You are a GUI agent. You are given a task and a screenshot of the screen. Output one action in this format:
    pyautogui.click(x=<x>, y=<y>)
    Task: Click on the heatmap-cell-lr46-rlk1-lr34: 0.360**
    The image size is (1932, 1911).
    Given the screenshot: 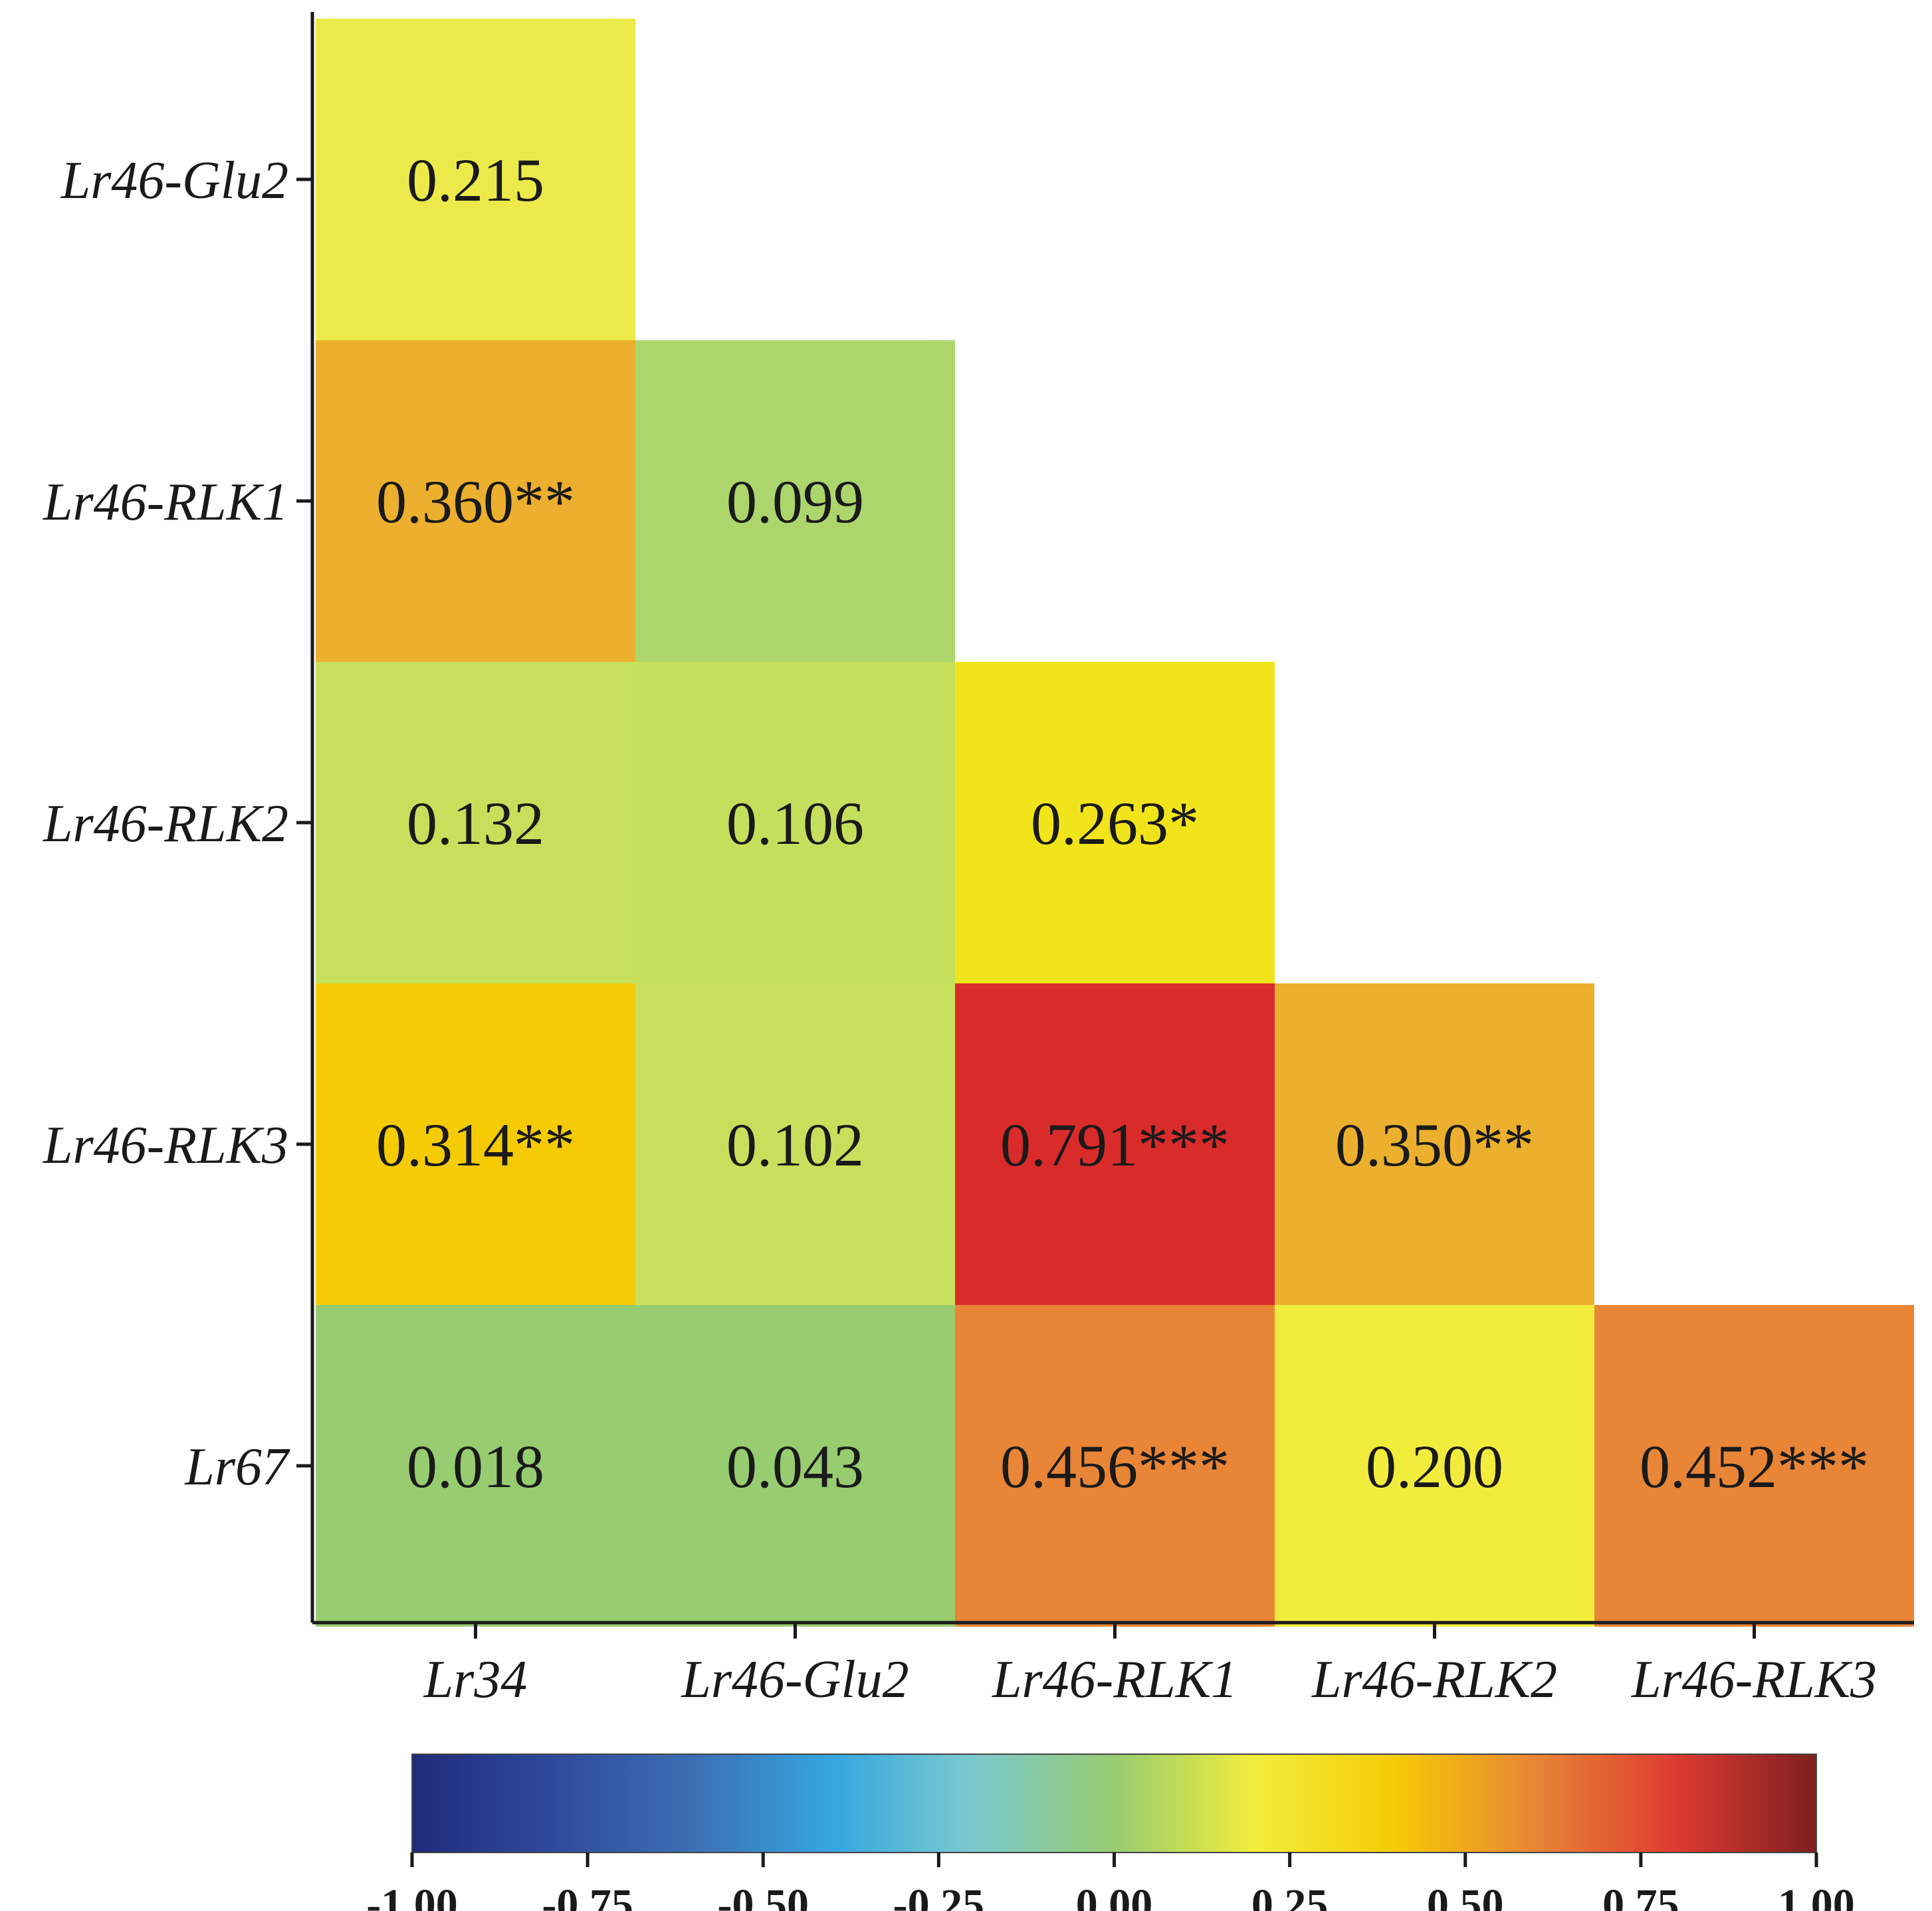 What is the action you would take?
    pyautogui.click(x=475, y=501)
    